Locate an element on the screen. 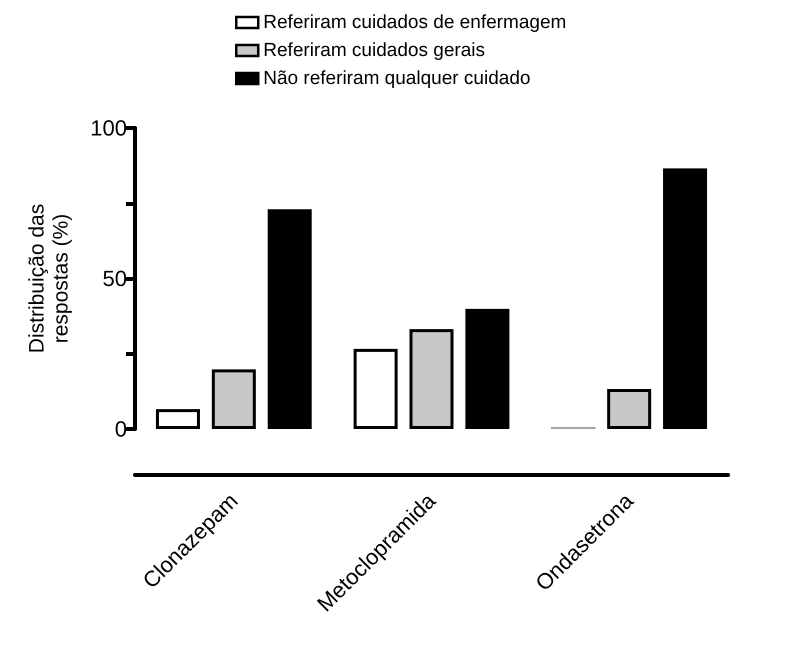 The width and height of the screenshot is (788, 654). legend-label: Não referiram qualquer cuidado is located at coordinates (396, 78).